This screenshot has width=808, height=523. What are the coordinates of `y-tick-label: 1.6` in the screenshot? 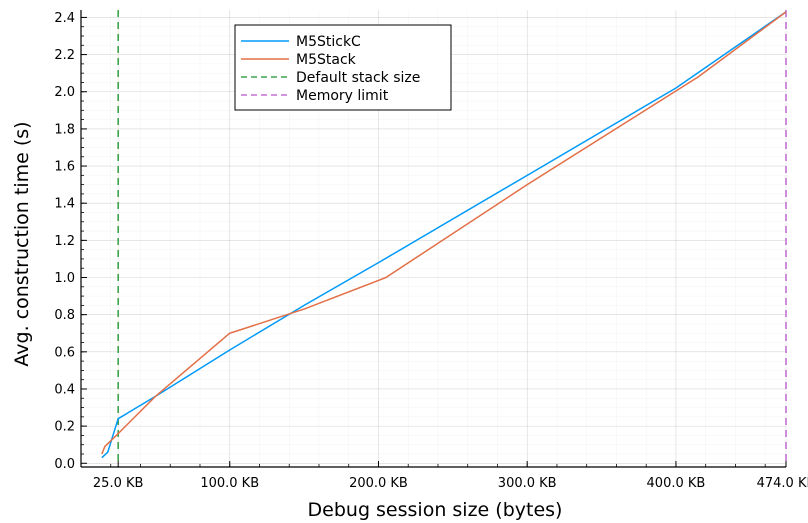 It's located at (64, 167).